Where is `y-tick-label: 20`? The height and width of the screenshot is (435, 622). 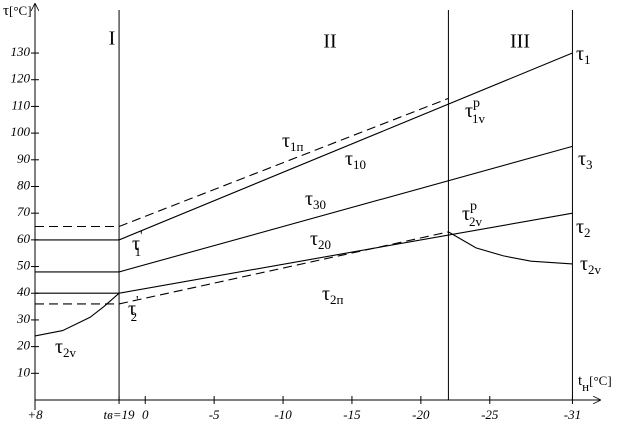 y-tick-label: 20 is located at coordinates (24, 345).